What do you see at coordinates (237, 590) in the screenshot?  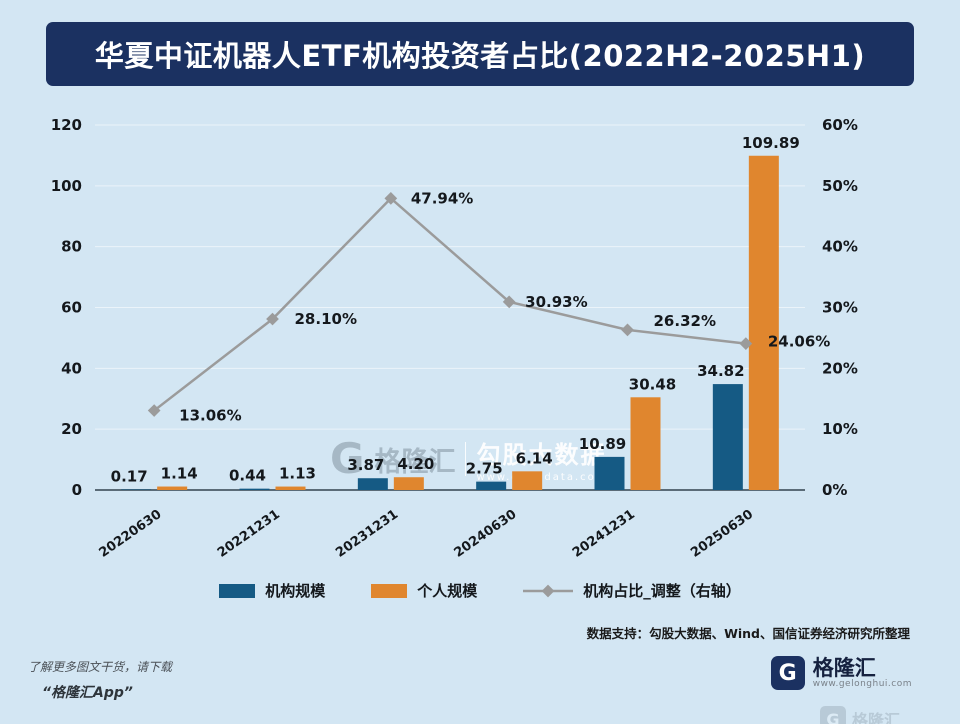 I see `legend-swatch-institutional` at bounding box center [237, 590].